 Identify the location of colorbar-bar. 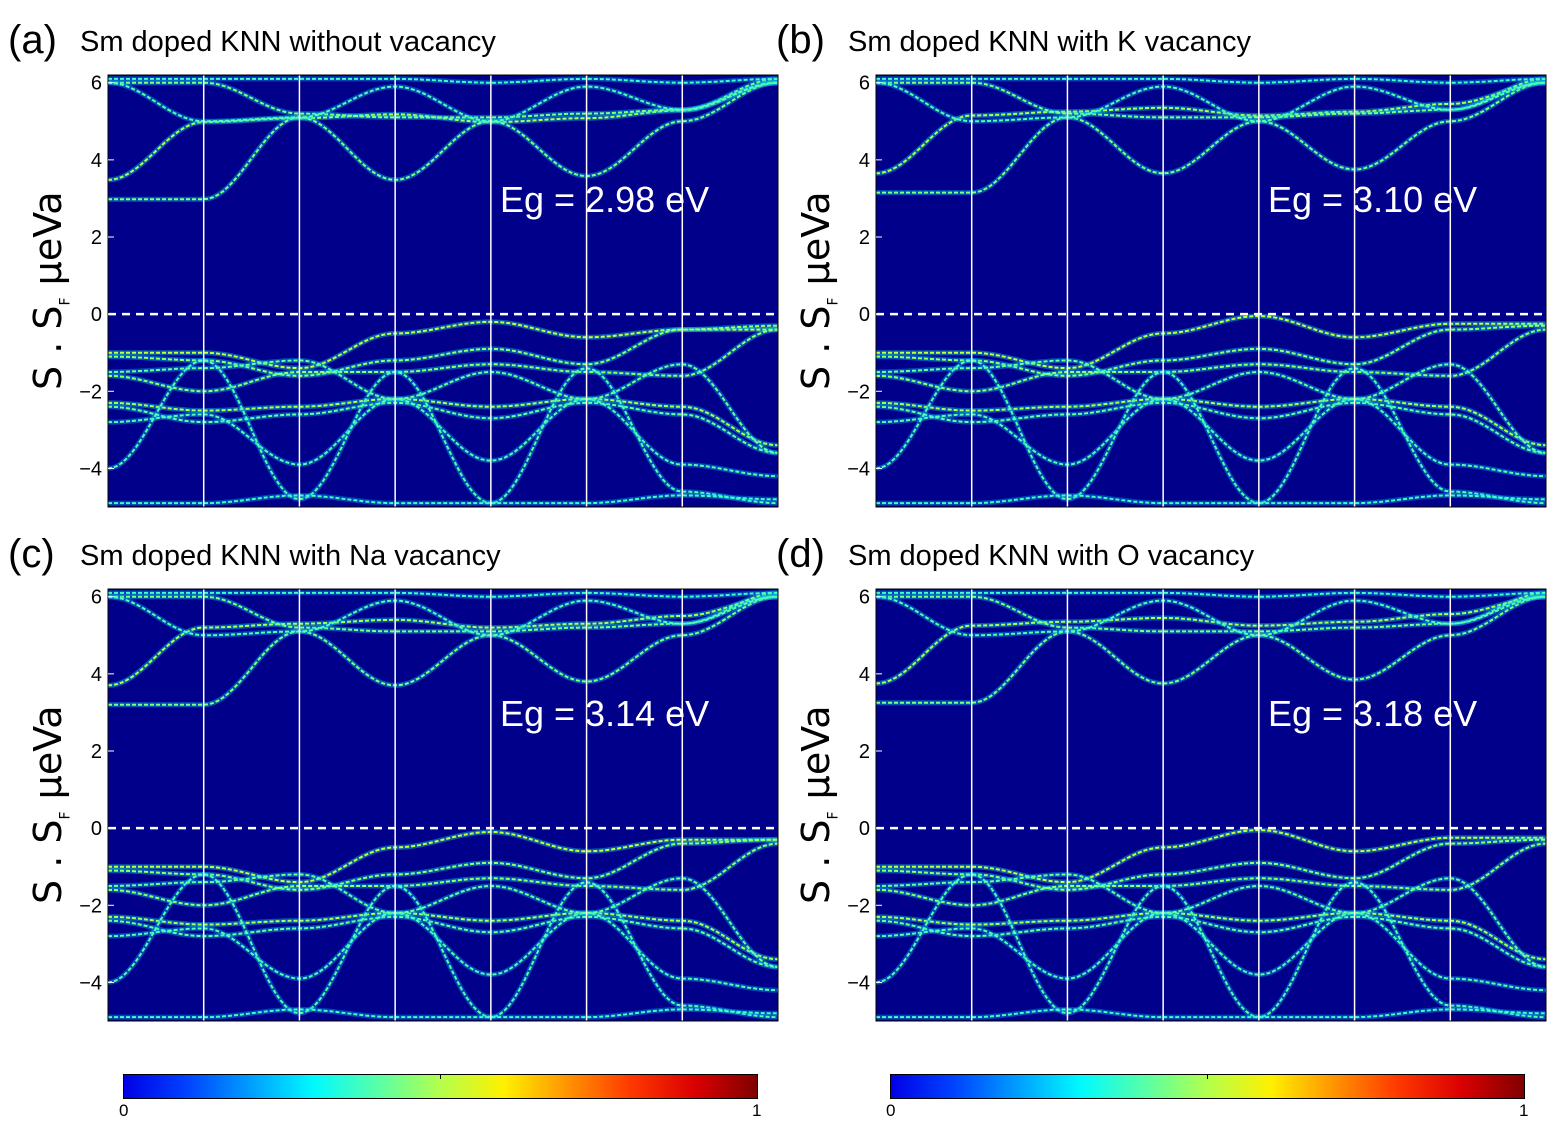
(440, 1086).